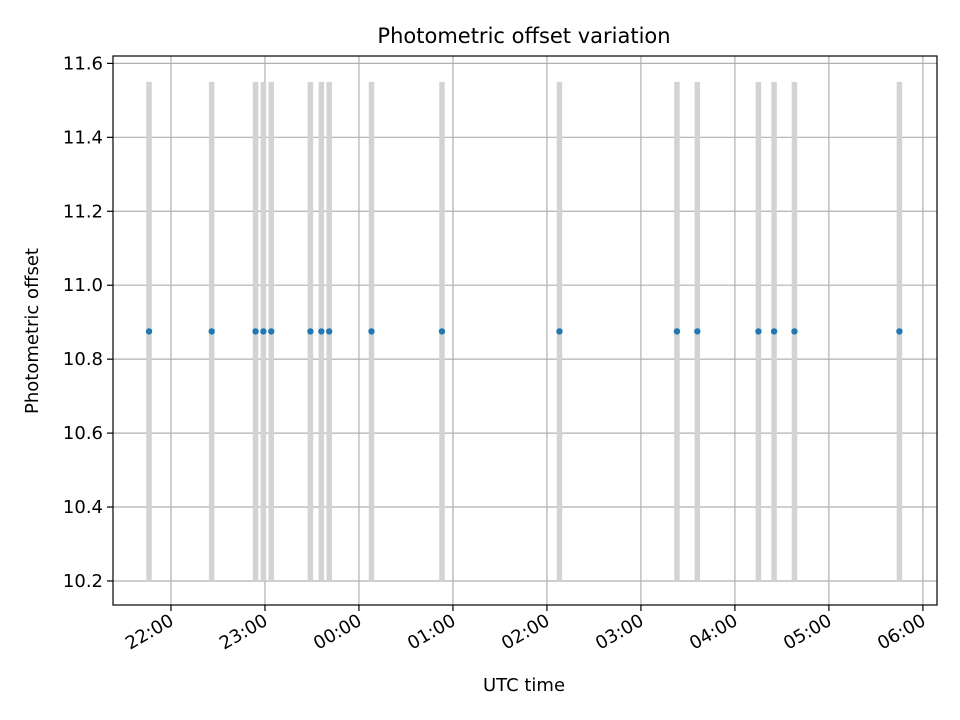 The height and width of the screenshot is (720, 960). I want to click on x-tick-label: 05:00, so click(807, 632).